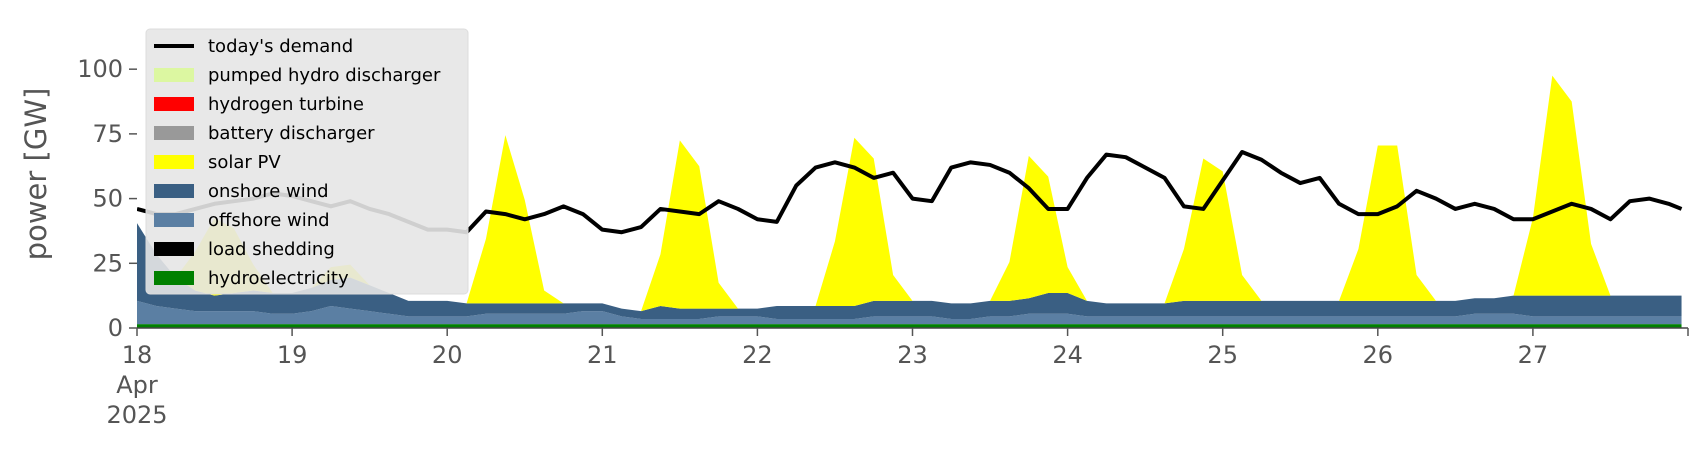  What do you see at coordinates (107, 134) in the screenshot?
I see `y-tick-label: 75` at bounding box center [107, 134].